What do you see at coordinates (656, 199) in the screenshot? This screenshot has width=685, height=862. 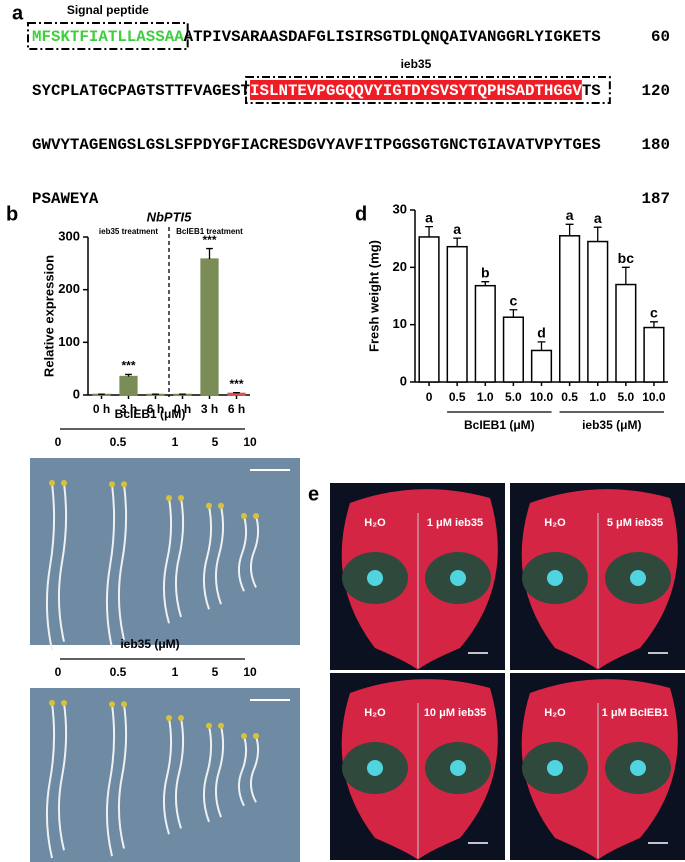 I see `residue-count: 187` at bounding box center [656, 199].